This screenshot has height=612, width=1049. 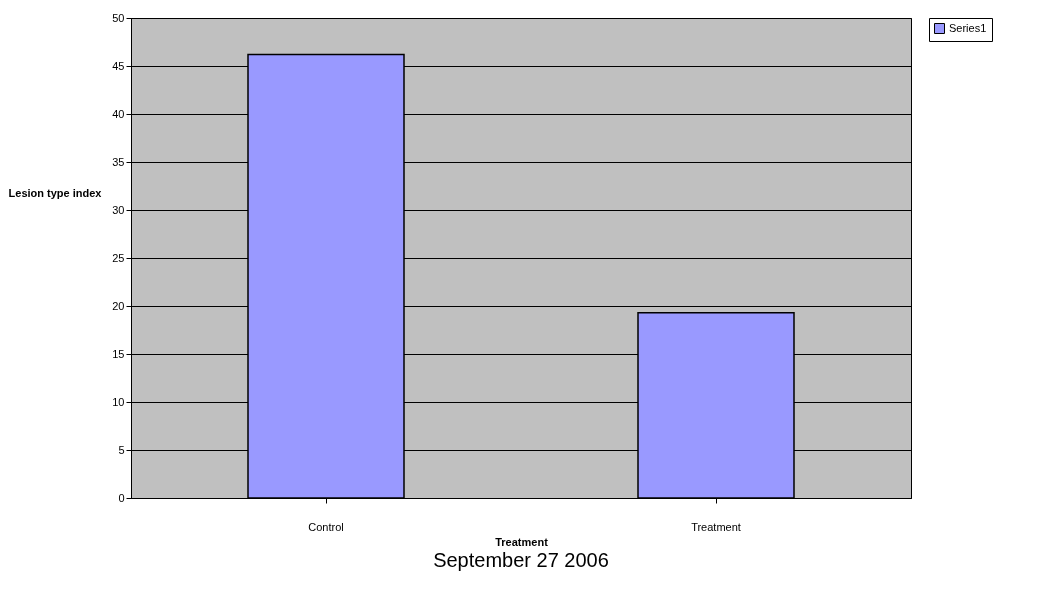 I want to click on y-tick-label: 0, so click(x=121, y=497).